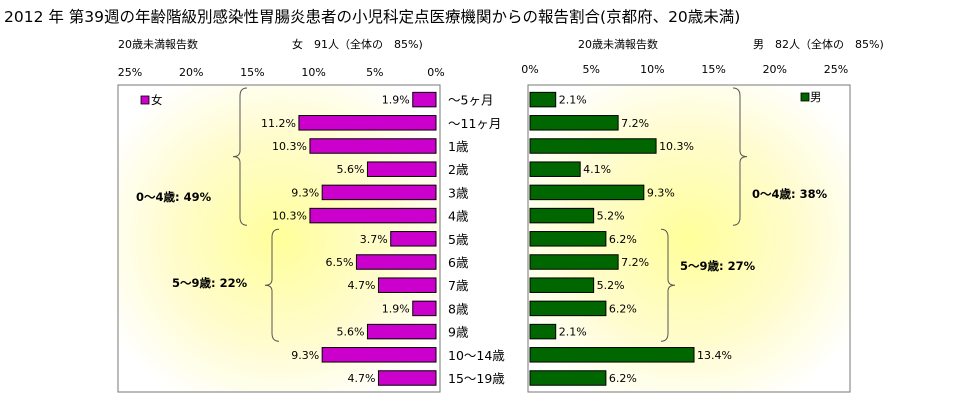 This screenshot has width=968, height=417. I want to click on left-tick-label: 20%, so click(191, 72).